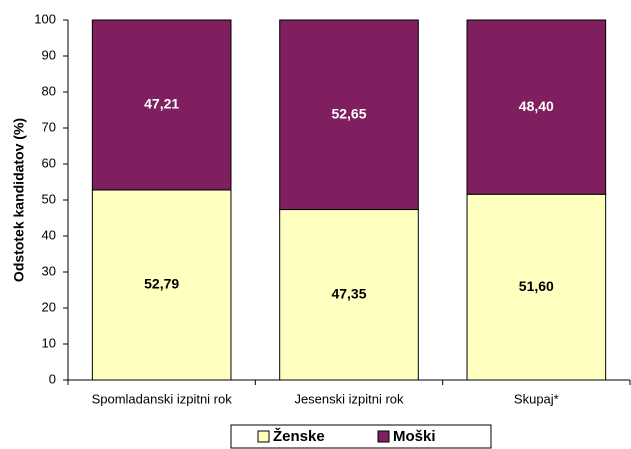  What do you see at coordinates (52, 378) in the screenshot?
I see `y-tick-label: 0` at bounding box center [52, 378].